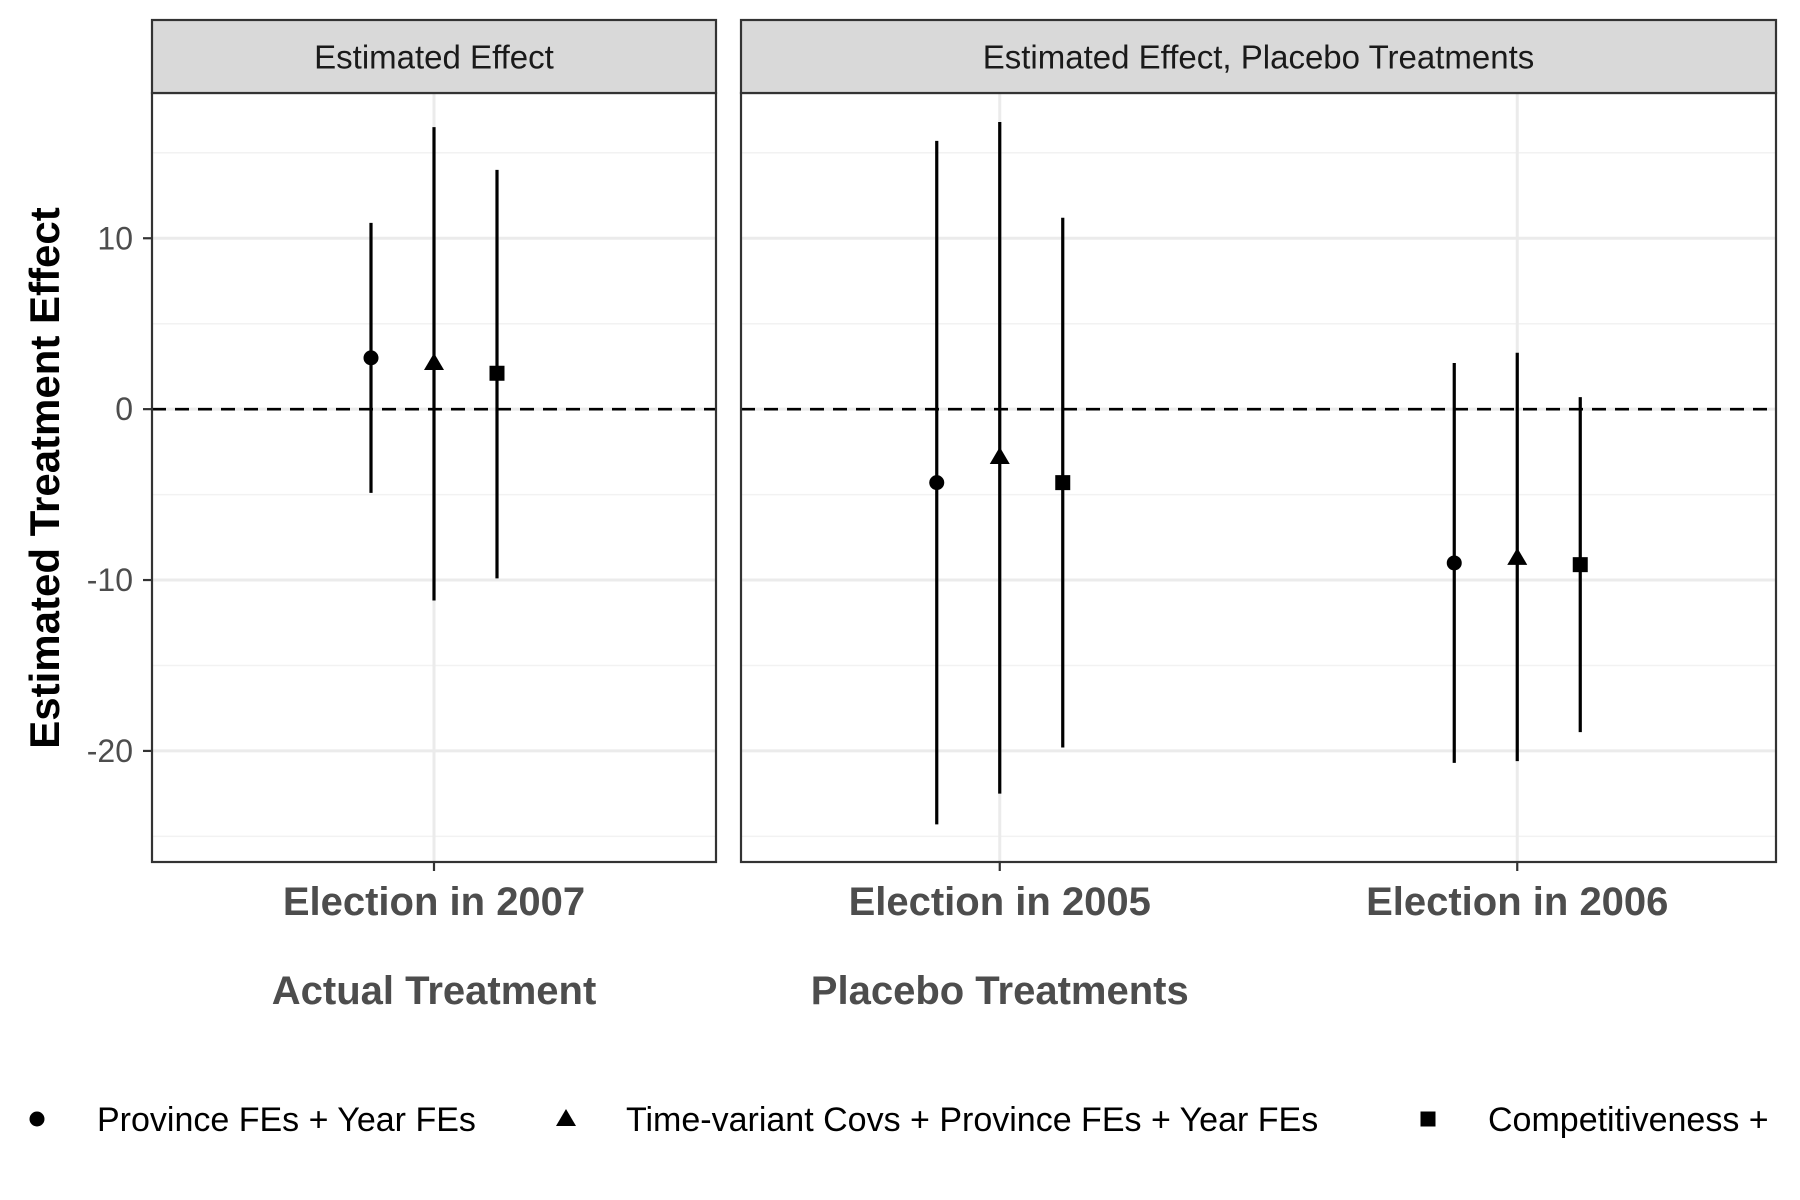  What do you see at coordinates (110, 580) in the screenshot?
I see `y-tick-label: -10` at bounding box center [110, 580].